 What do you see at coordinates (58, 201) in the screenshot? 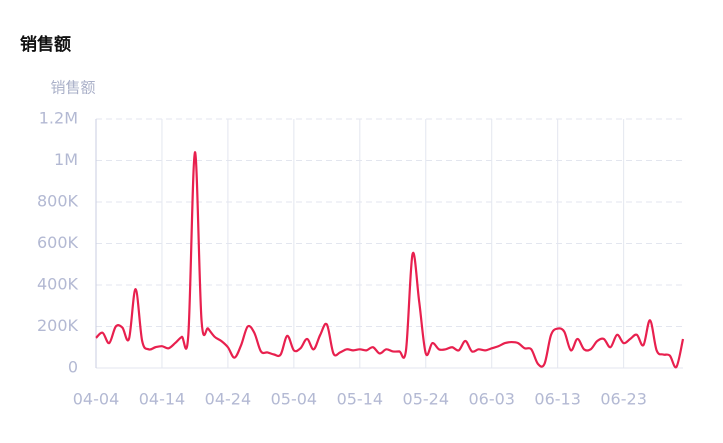
I see `y-tick-label: 800K` at bounding box center [58, 201].